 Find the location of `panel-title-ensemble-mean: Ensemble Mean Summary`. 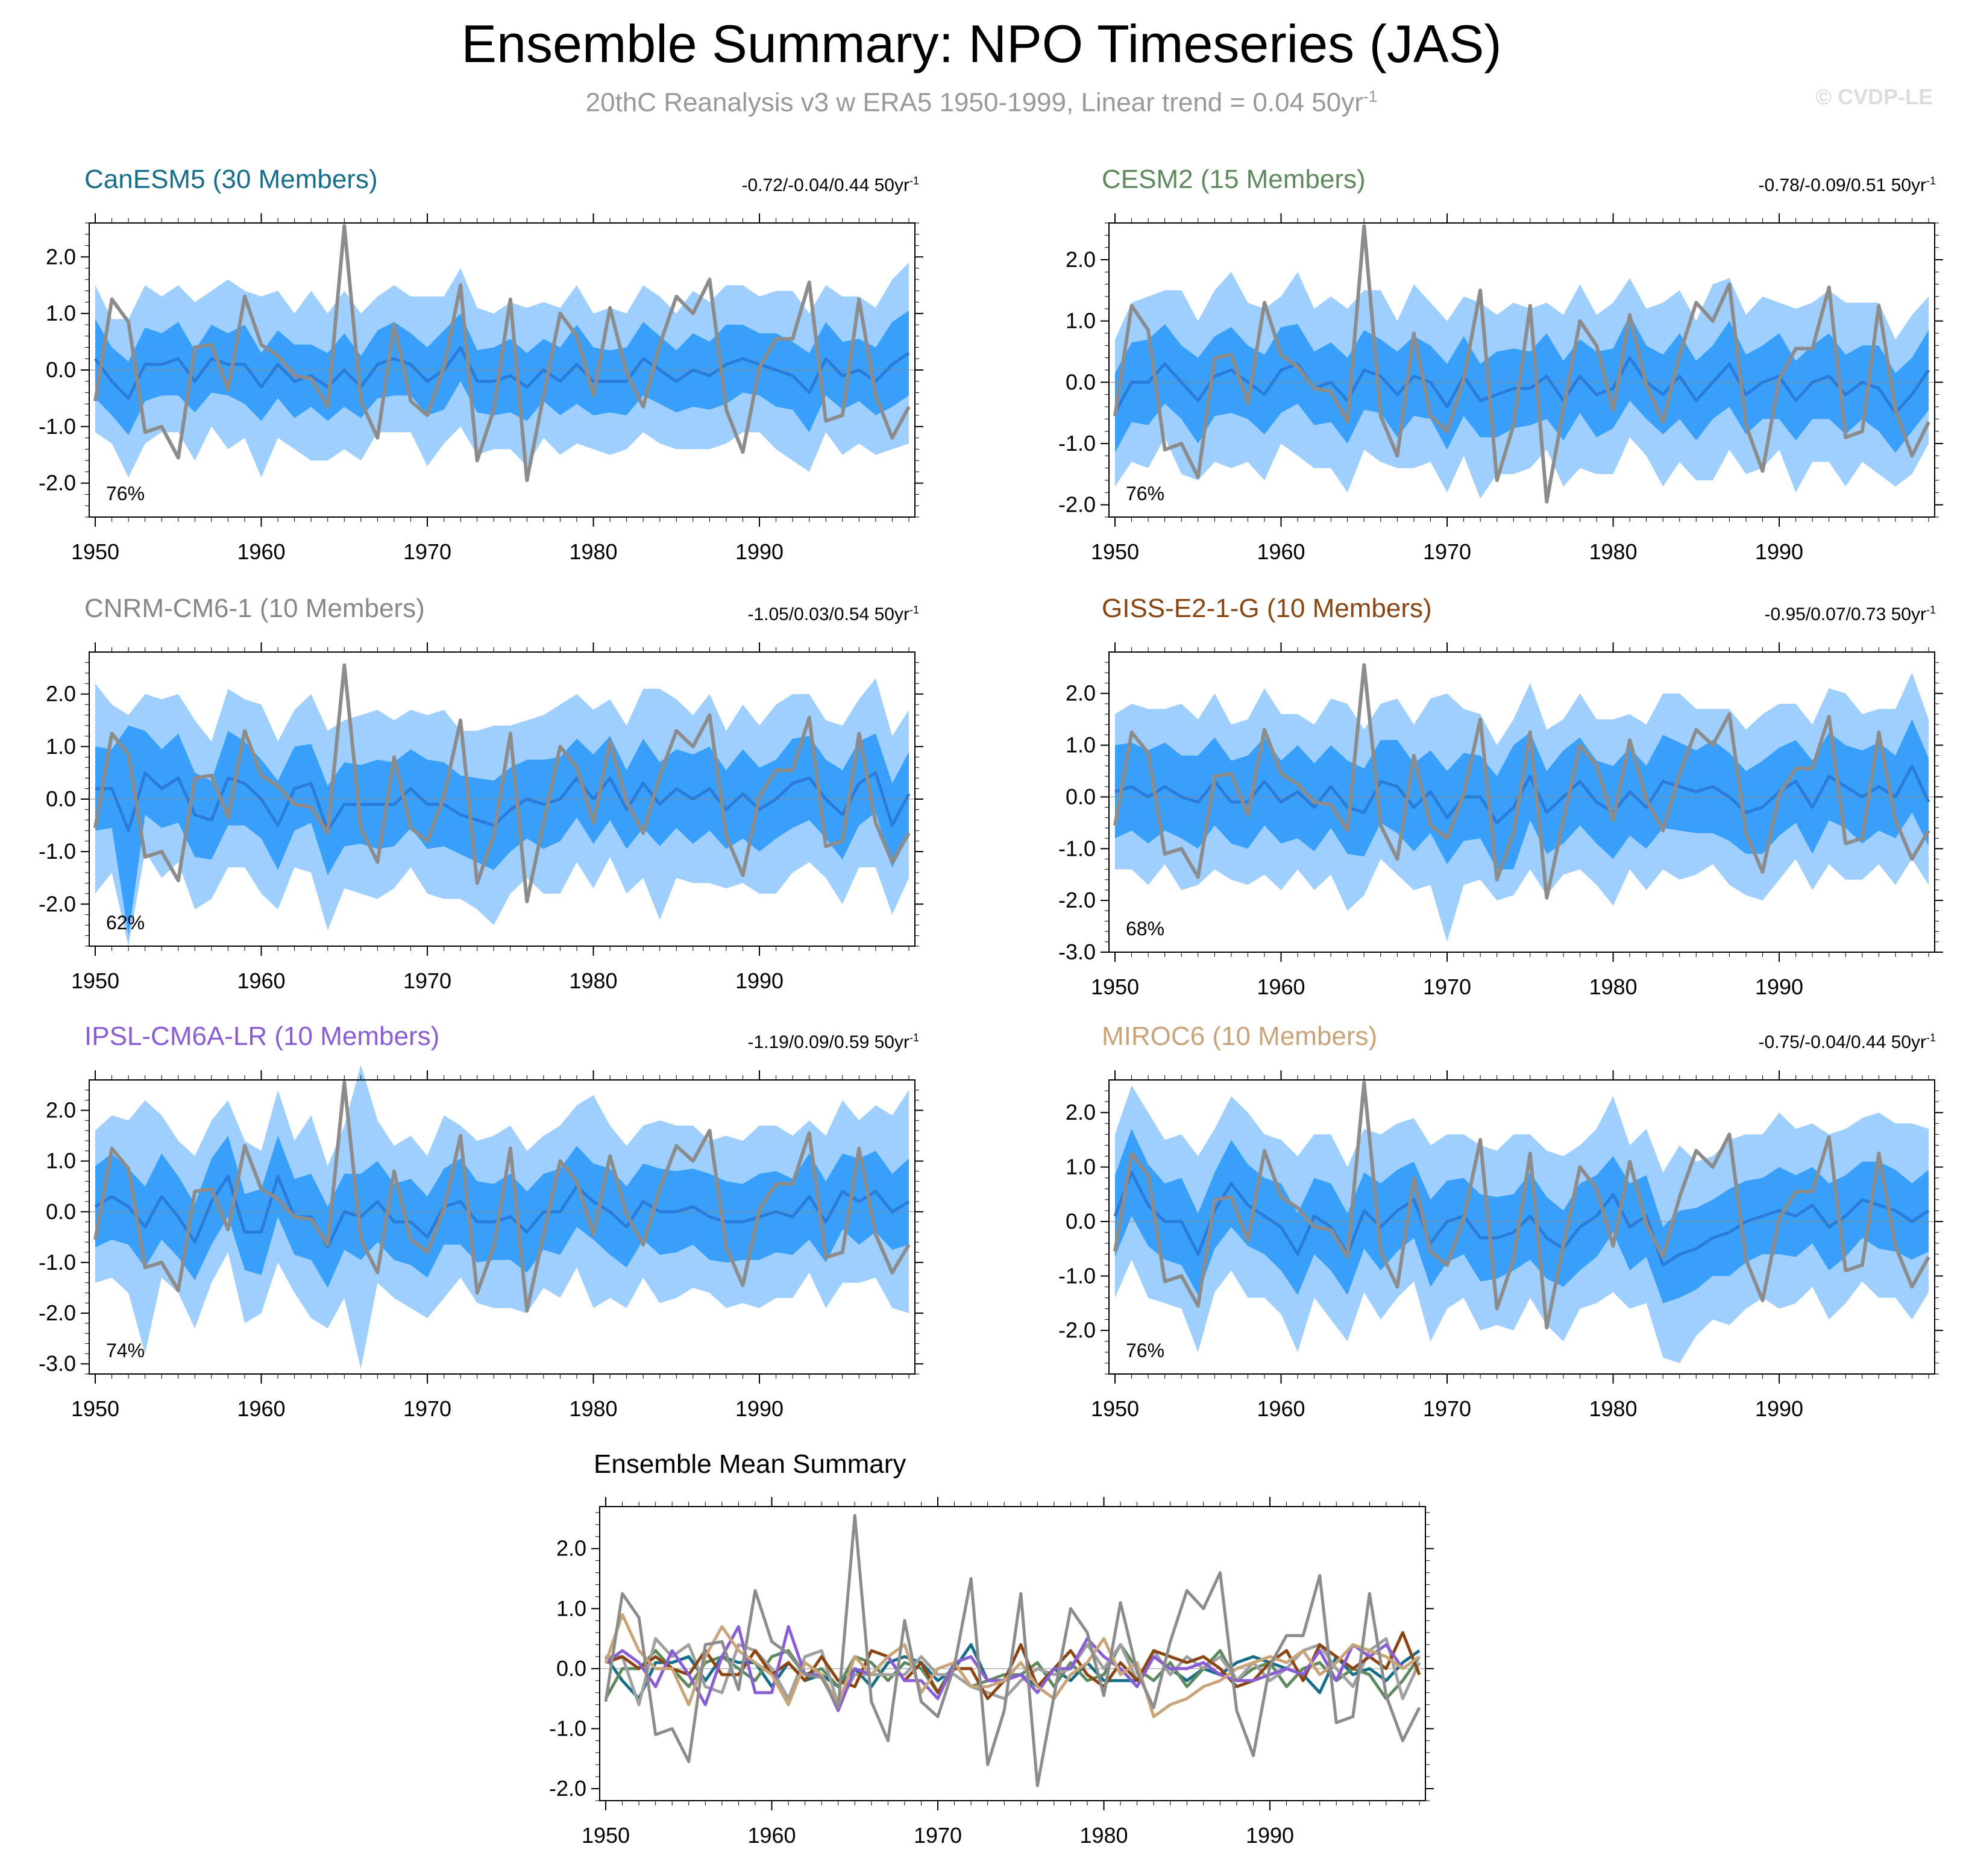

panel-title-ensemble-mean: Ensemble Mean Summary is located at coordinates (750, 1464).